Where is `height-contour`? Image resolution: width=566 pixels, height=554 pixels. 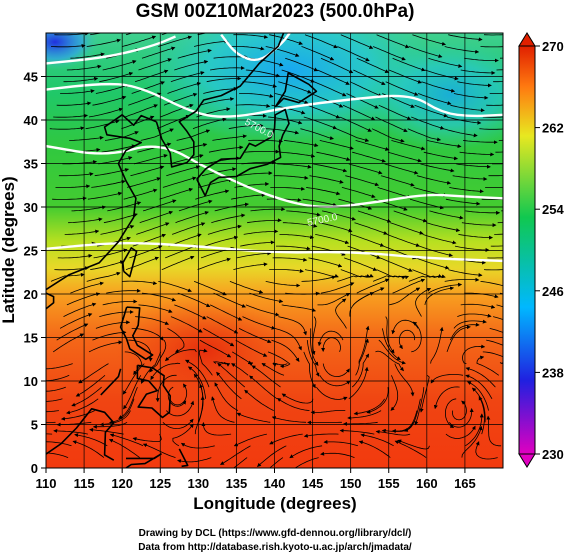 height-contour is located at coordinates (111, 50).